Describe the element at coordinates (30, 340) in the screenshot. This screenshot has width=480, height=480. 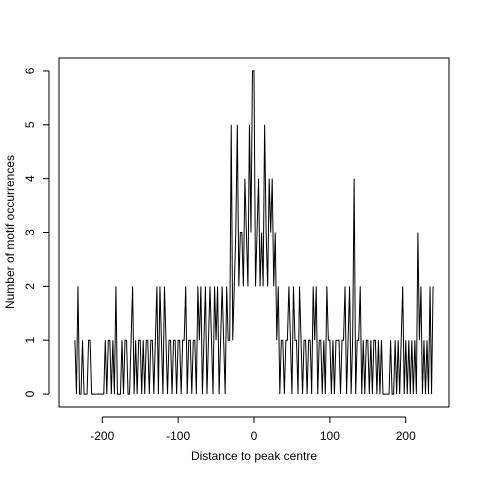
I see `y-tick-label: 1` at that location.